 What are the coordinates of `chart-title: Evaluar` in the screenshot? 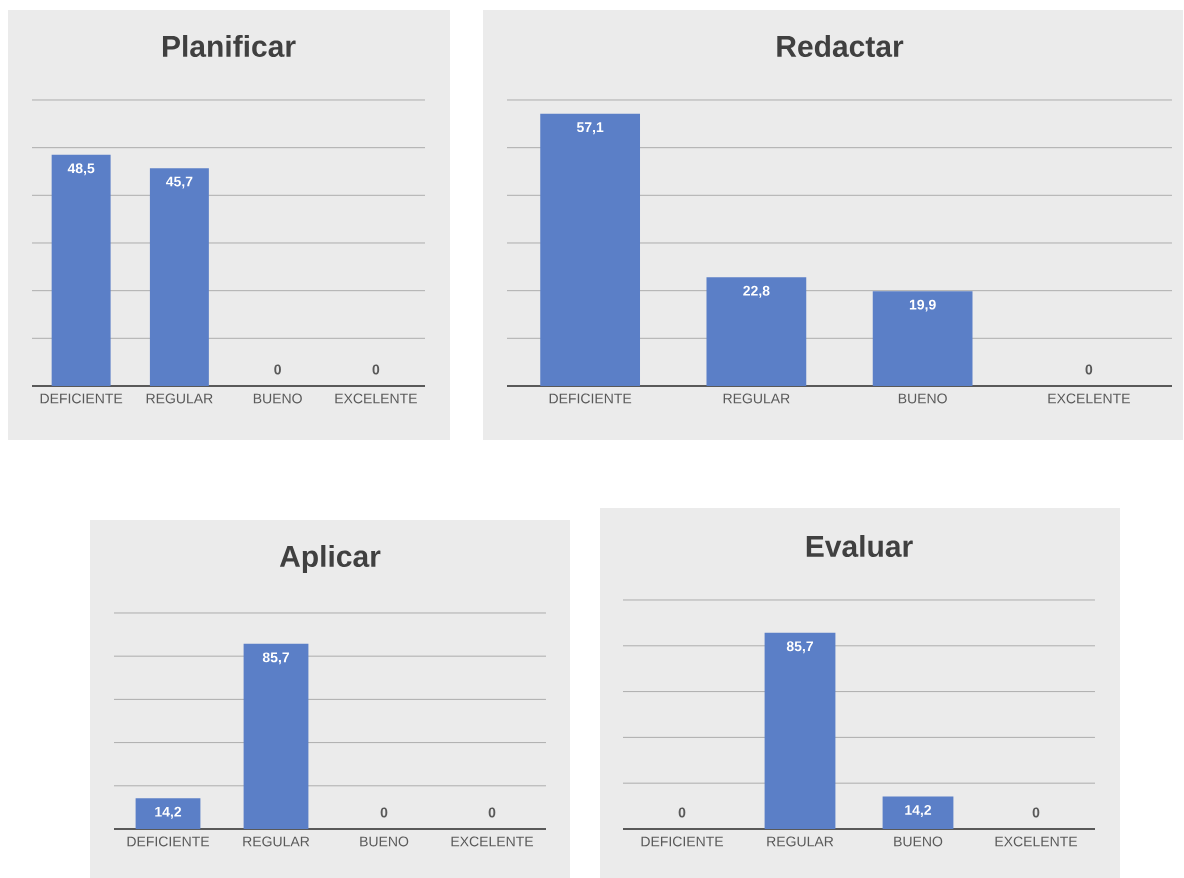 It's located at (859, 546).